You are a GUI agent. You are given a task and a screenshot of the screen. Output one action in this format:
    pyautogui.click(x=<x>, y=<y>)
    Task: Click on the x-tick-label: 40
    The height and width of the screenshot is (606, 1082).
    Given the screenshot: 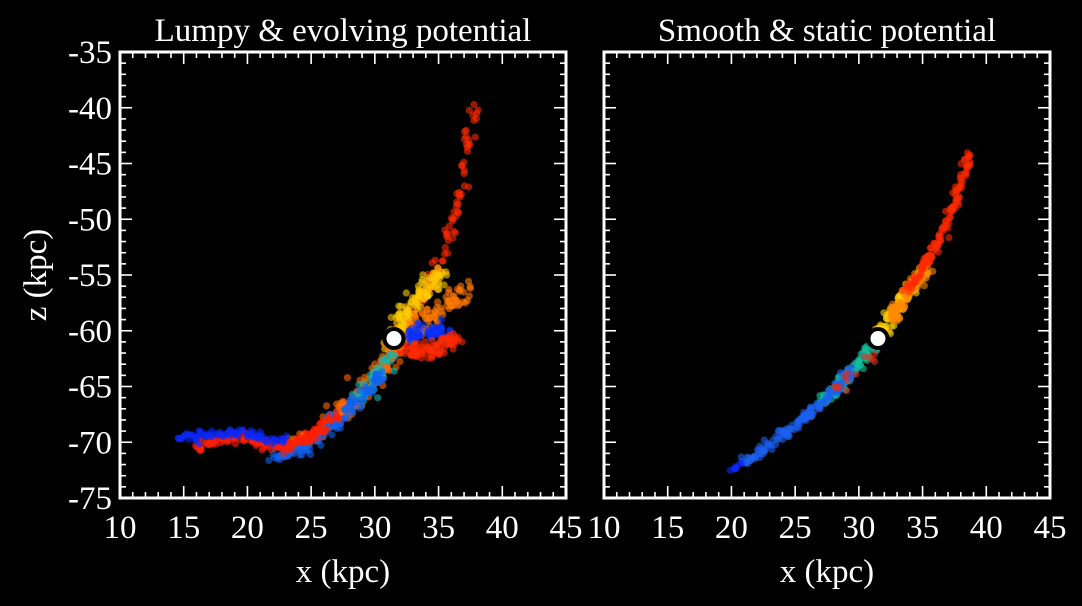 What is the action you would take?
    pyautogui.click(x=502, y=528)
    